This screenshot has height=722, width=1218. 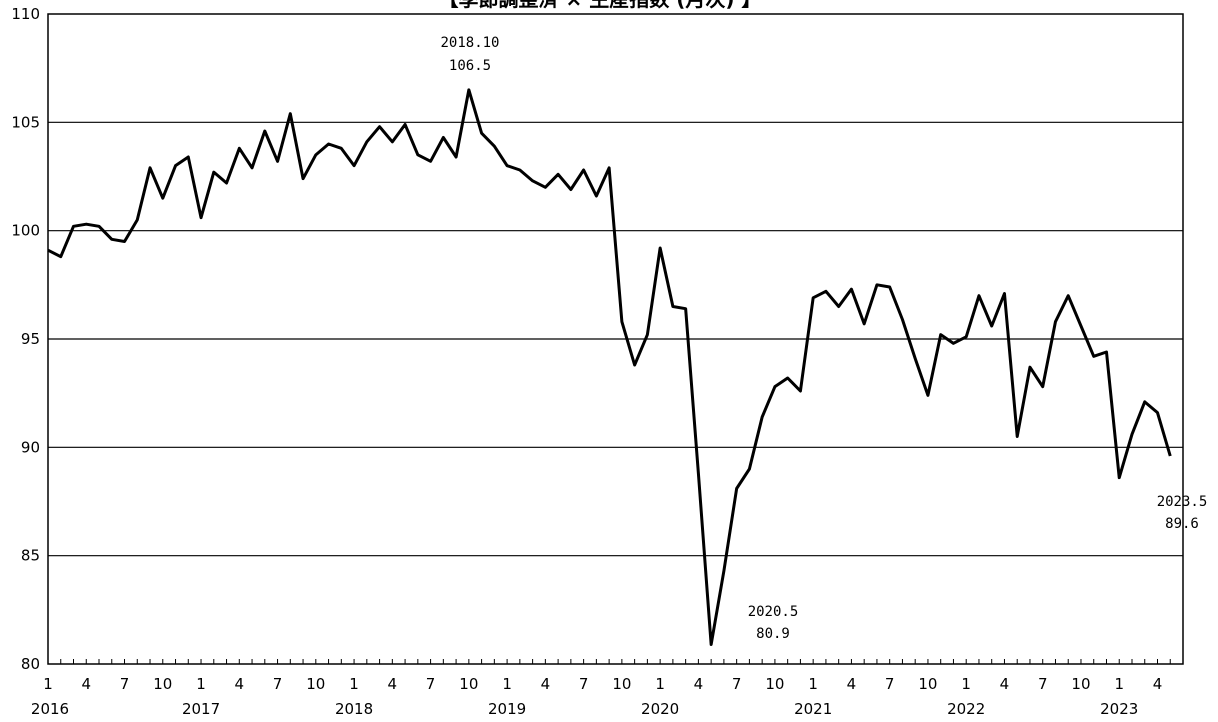 What do you see at coordinates (201, 709) in the screenshot?
I see `x-year-label: 2017` at bounding box center [201, 709].